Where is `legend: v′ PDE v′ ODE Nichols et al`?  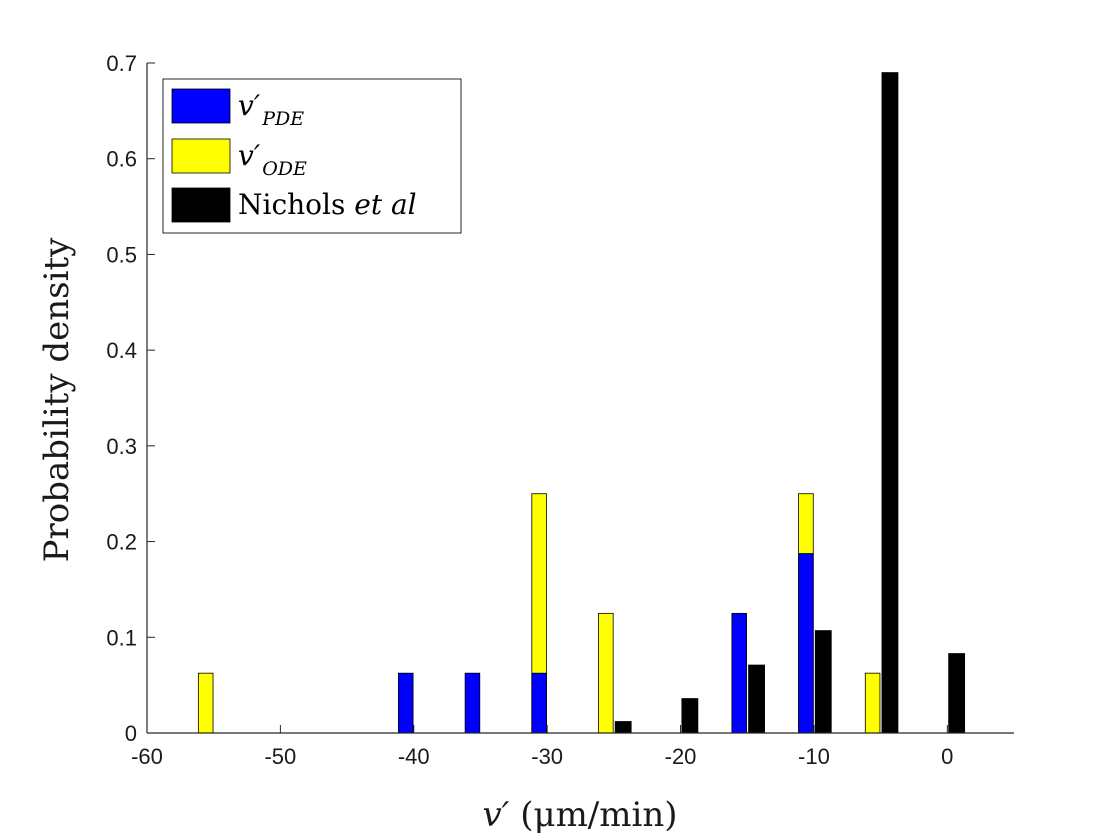 legend: v′ PDE v′ ODE Nichols et al is located at coordinates (312, 156).